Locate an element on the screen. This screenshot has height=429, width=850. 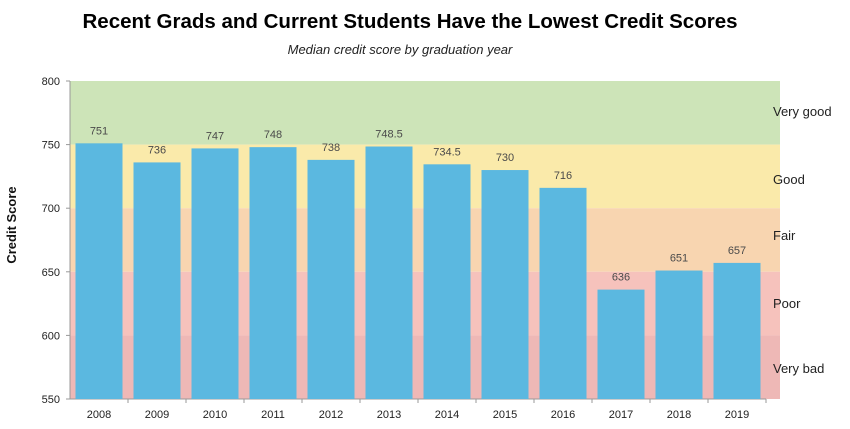
bar-value-label: 736 is located at coordinates (157, 150).